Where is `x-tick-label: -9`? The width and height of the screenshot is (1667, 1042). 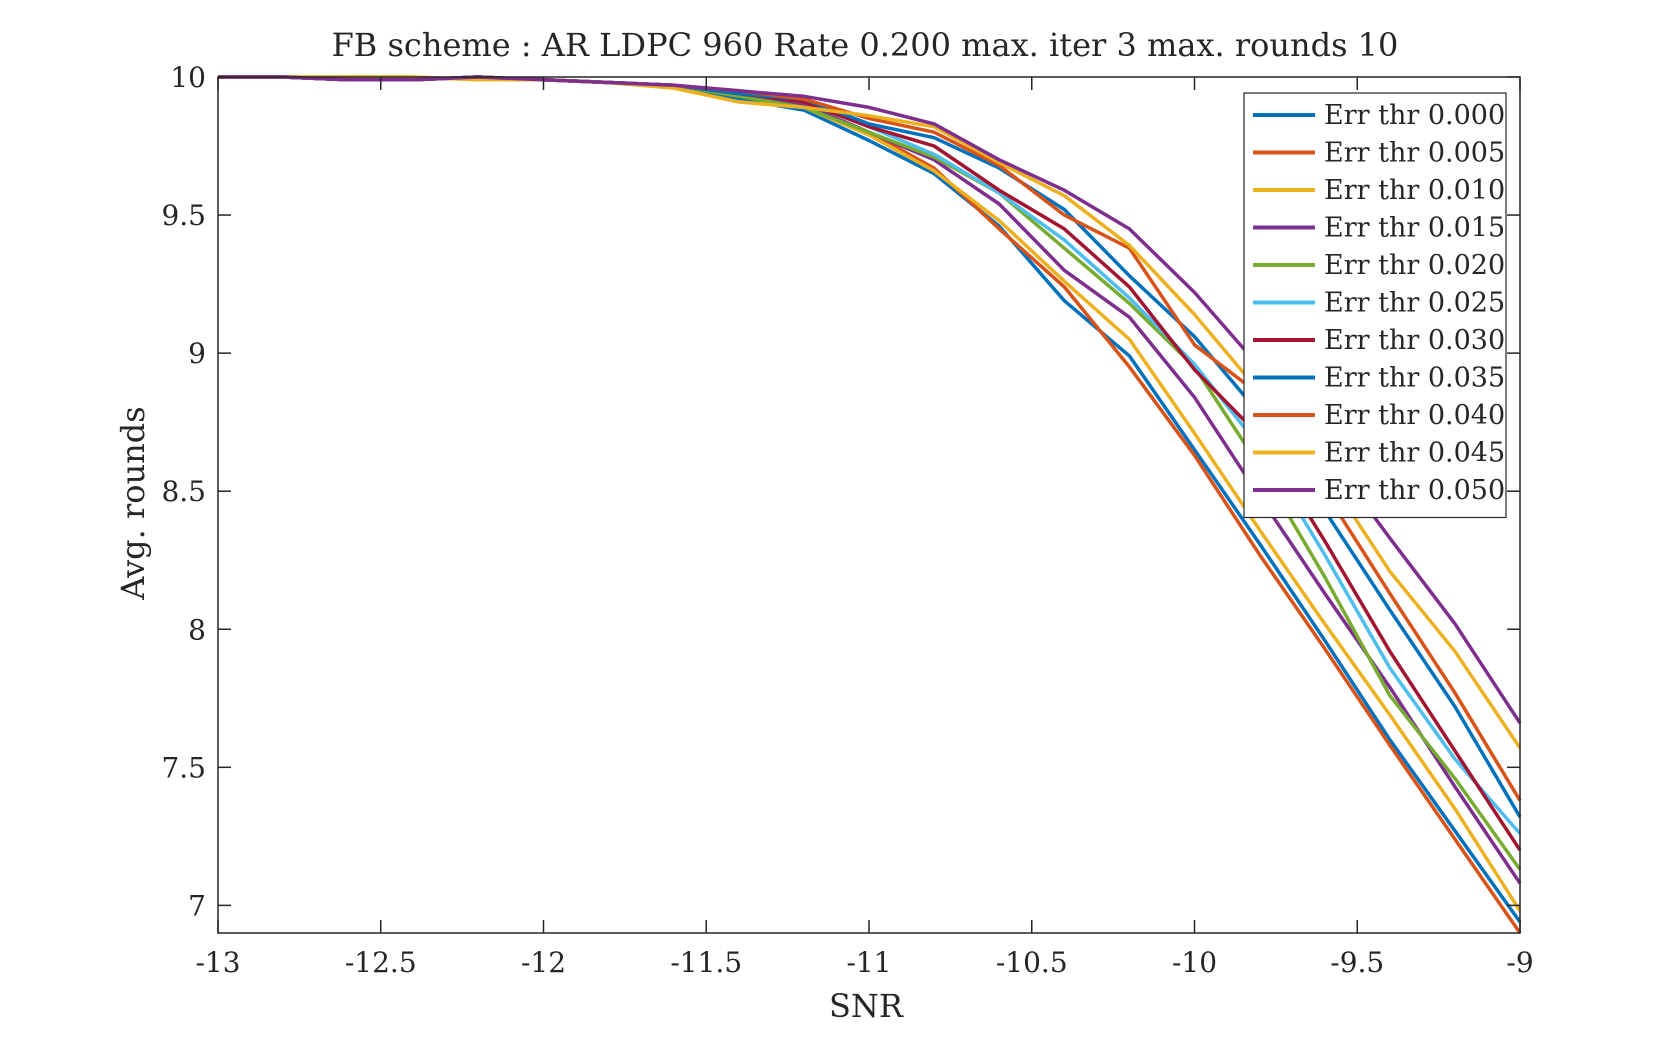 x-tick-label: -9 is located at coordinates (1519, 962).